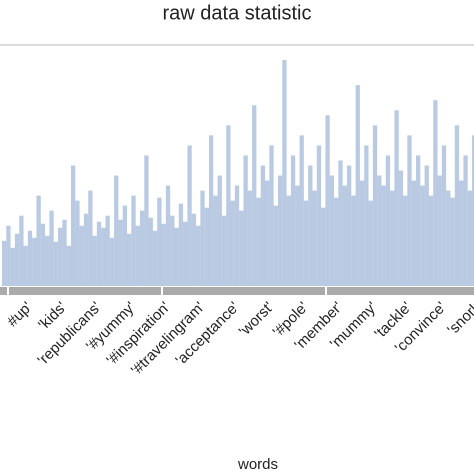 The image size is (474, 474). What do you see at coordinates (237, 13) in the screenshot?
I see `chart-title: raw data statistic` at bounding box center [237, 13].